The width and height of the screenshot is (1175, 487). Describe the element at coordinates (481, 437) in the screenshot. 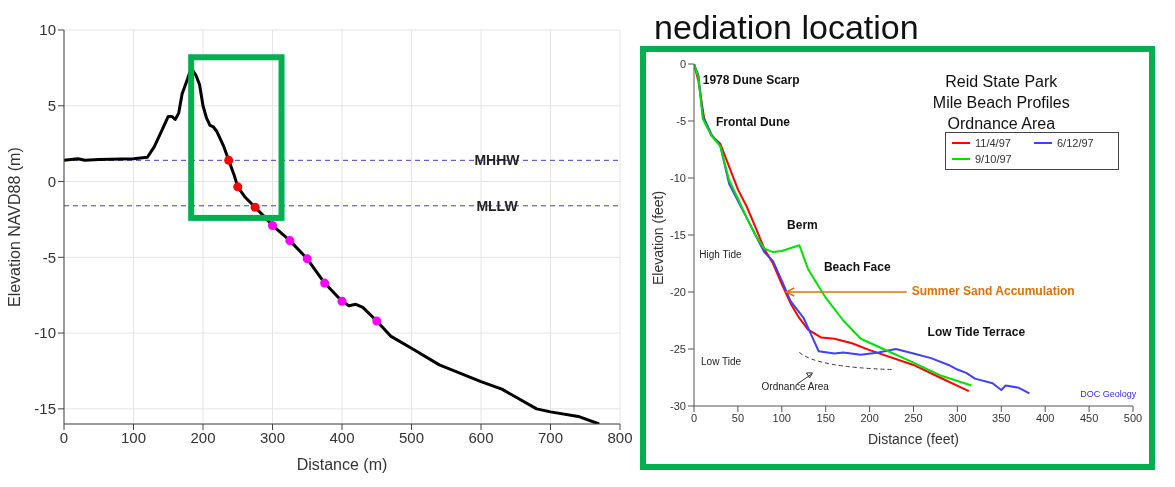

I see `x-tick-label: 600` at that location.